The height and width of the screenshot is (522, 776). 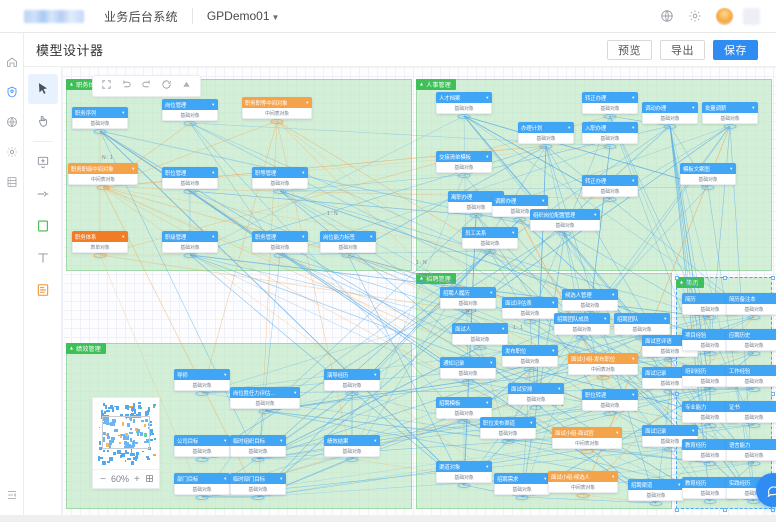 What do you see at coordinates (583, 476) in the screenshot?
I see `node-header: 面试小组-候选人 ▼` at bounding box center [583, 476].